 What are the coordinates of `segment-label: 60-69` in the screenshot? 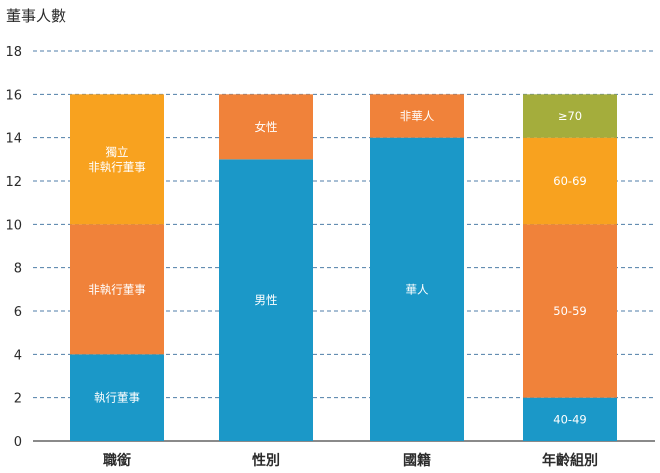 It's located at (569, 181).